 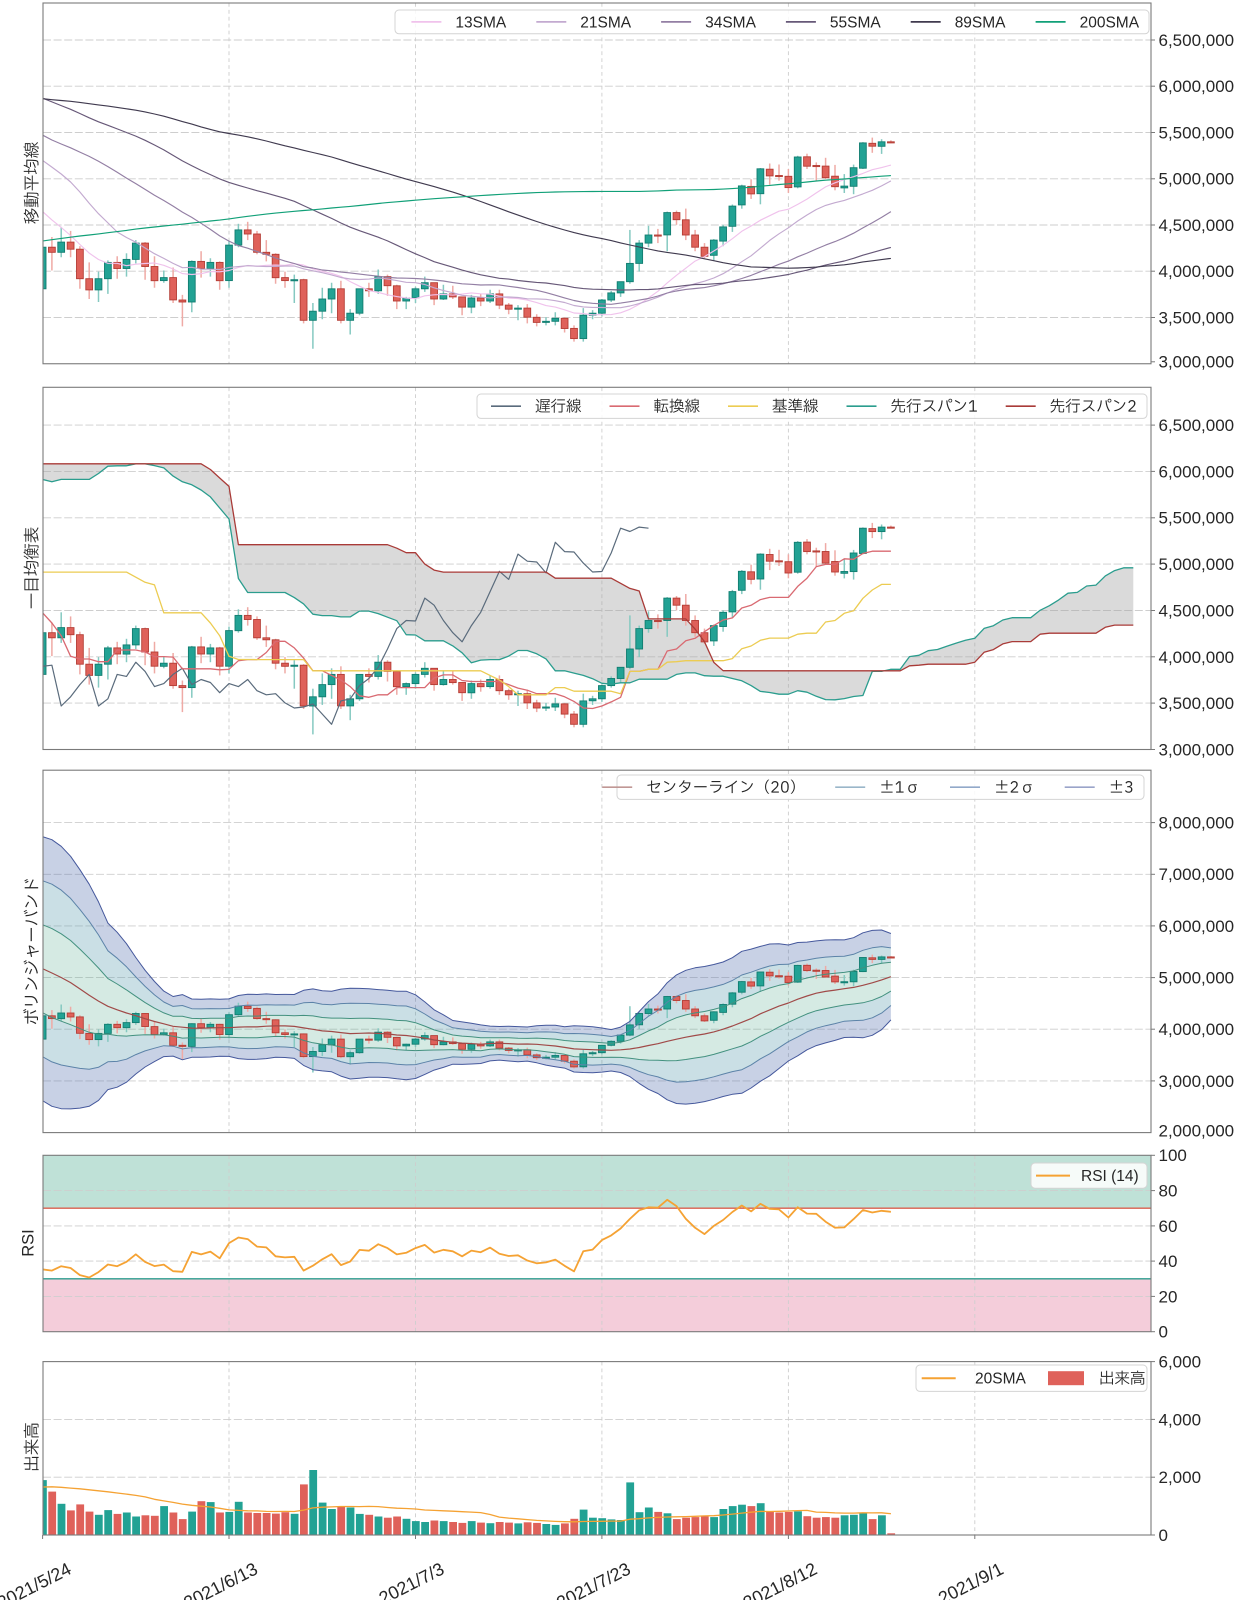 What do you see at coordinates (1180, 1419) in the screenshot?
I see `svg-text: 4,000` at bounding box center [1180, 1419].